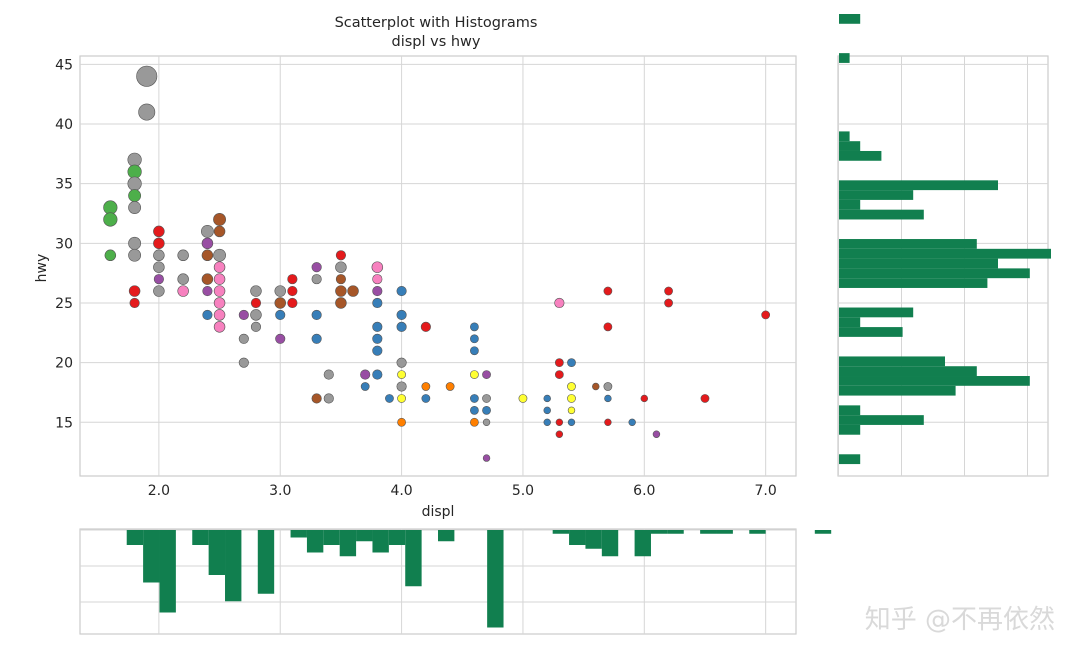  What do you see at coordinates (945, 239) in the screenshot?
I see `y-histogram-bars` at bounding box center [945, 239].